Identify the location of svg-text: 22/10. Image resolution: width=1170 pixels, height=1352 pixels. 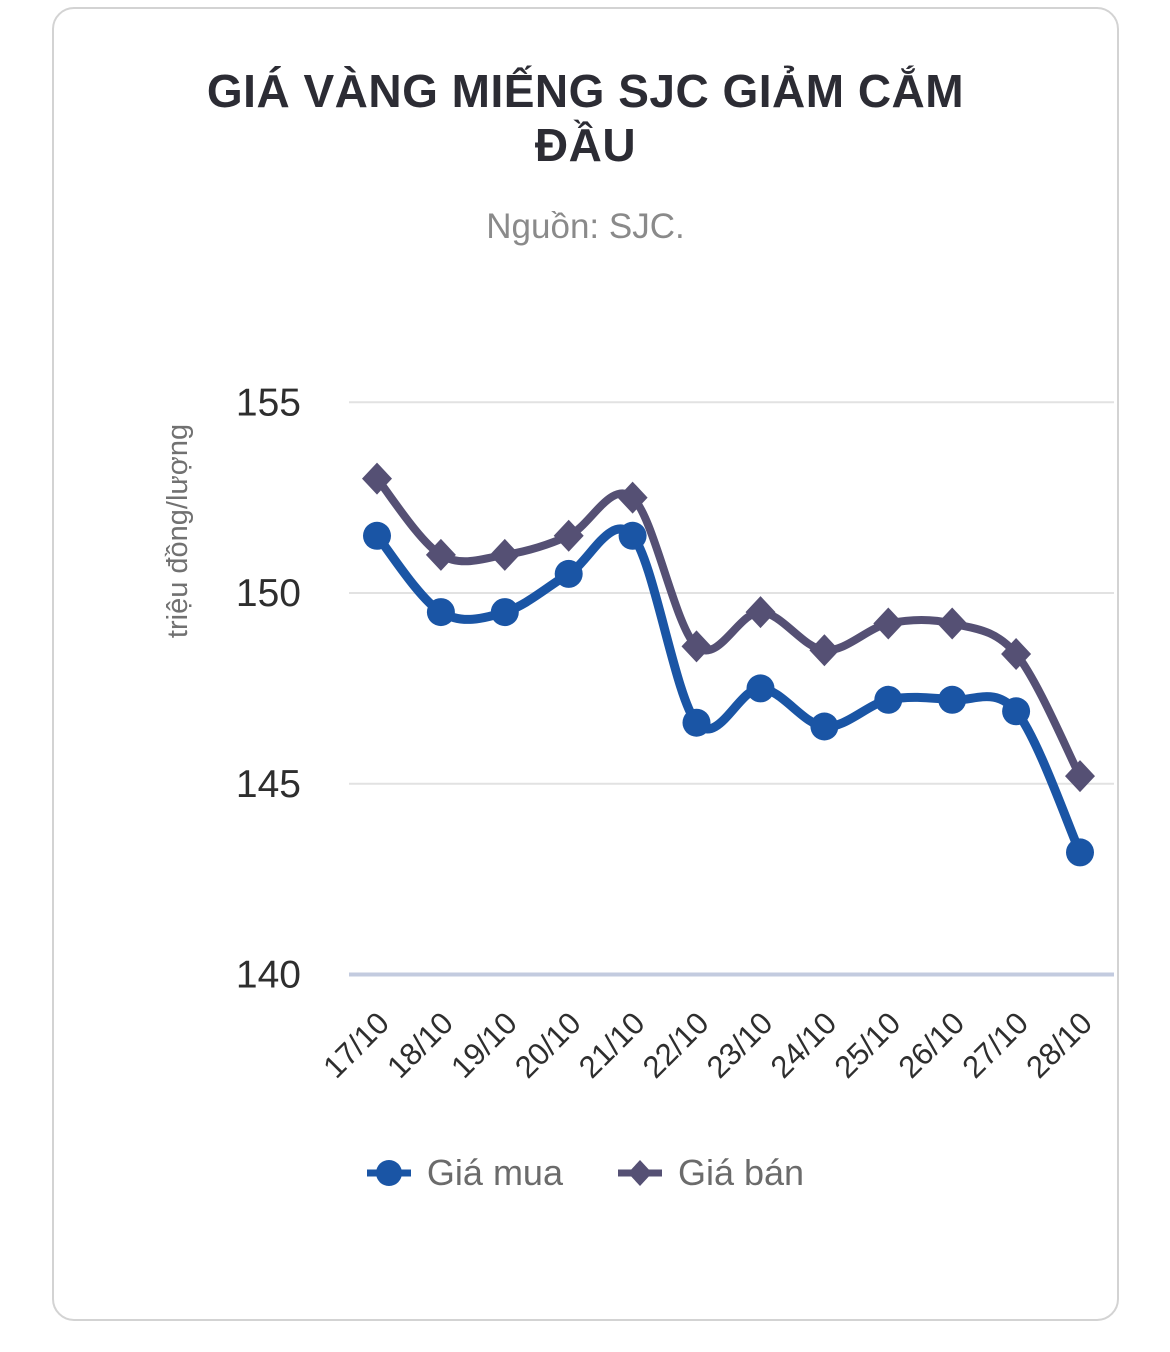
(676, 1045).